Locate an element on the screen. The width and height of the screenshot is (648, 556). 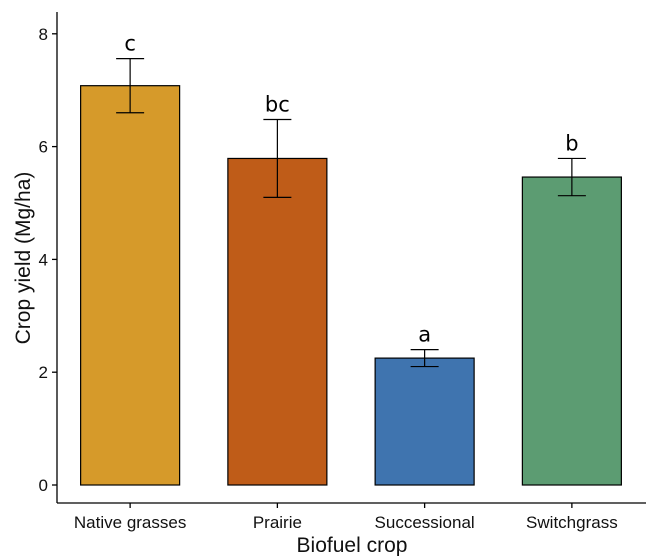
y-tick-label: 4 is located at coordinates (43, 259).